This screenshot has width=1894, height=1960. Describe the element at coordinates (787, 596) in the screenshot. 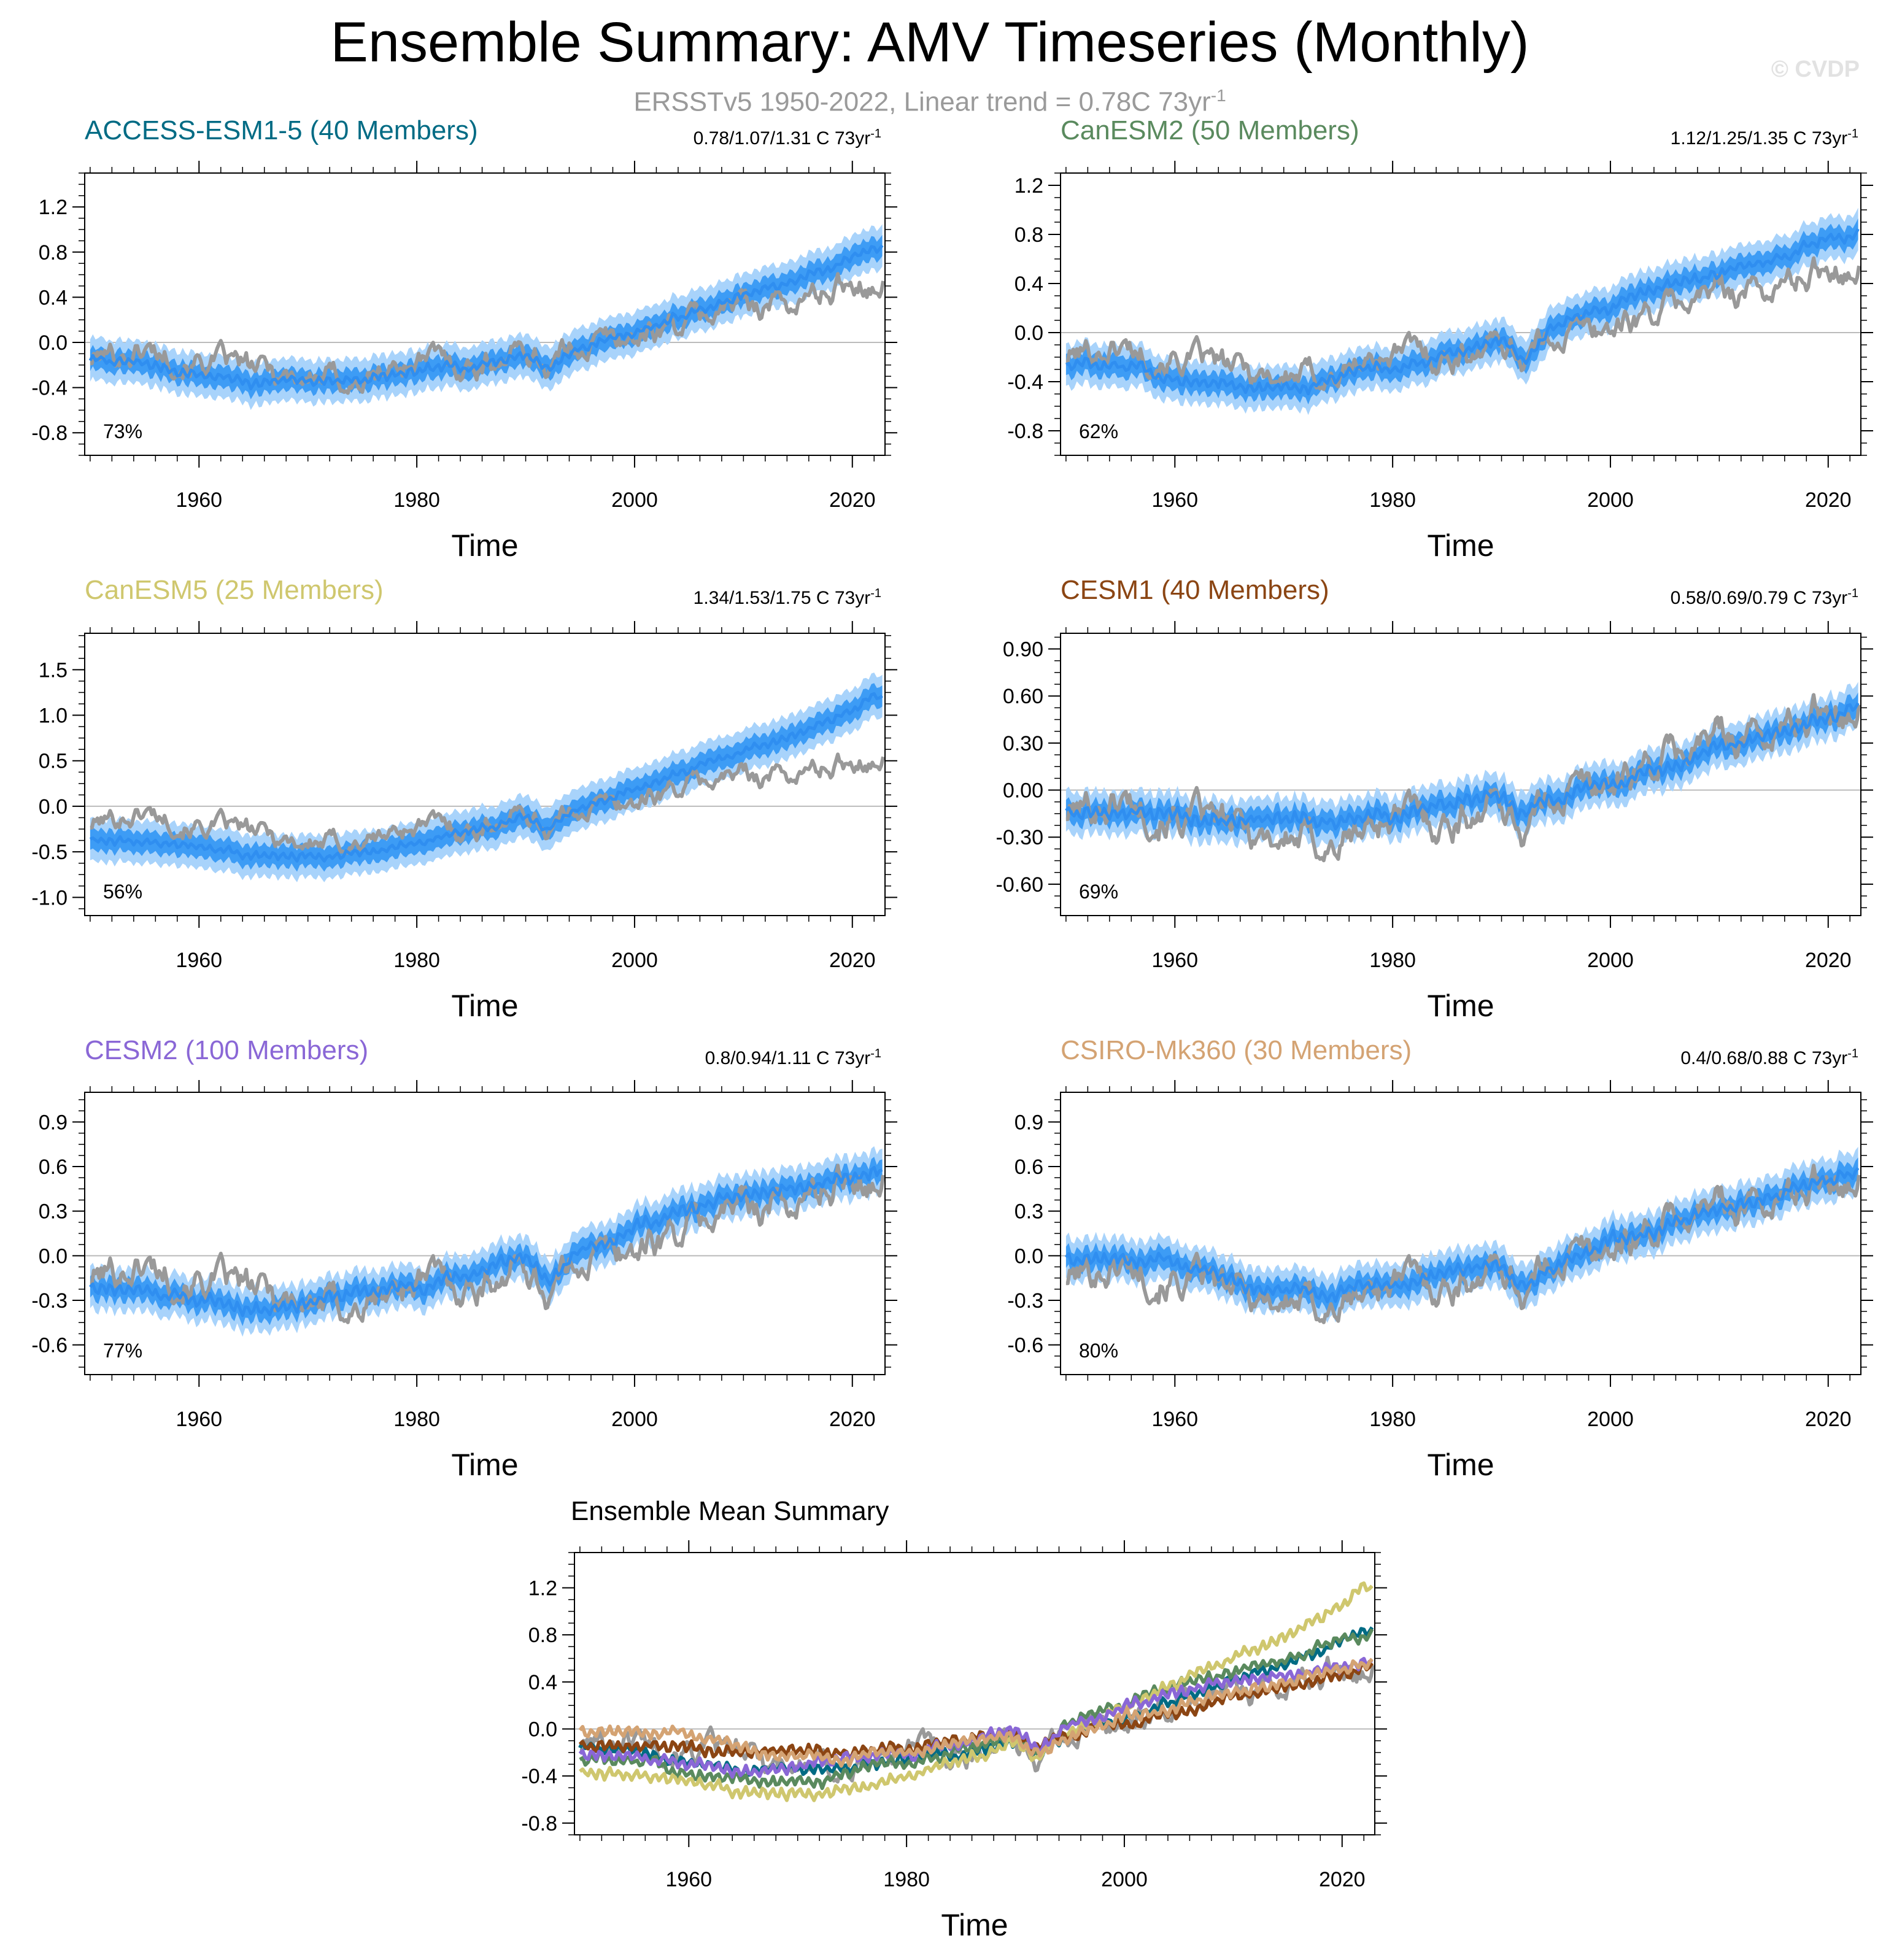

I see `panel-trend-range-canesm5: 1.34/1.53/1.75 C 73yr-1` at that location.